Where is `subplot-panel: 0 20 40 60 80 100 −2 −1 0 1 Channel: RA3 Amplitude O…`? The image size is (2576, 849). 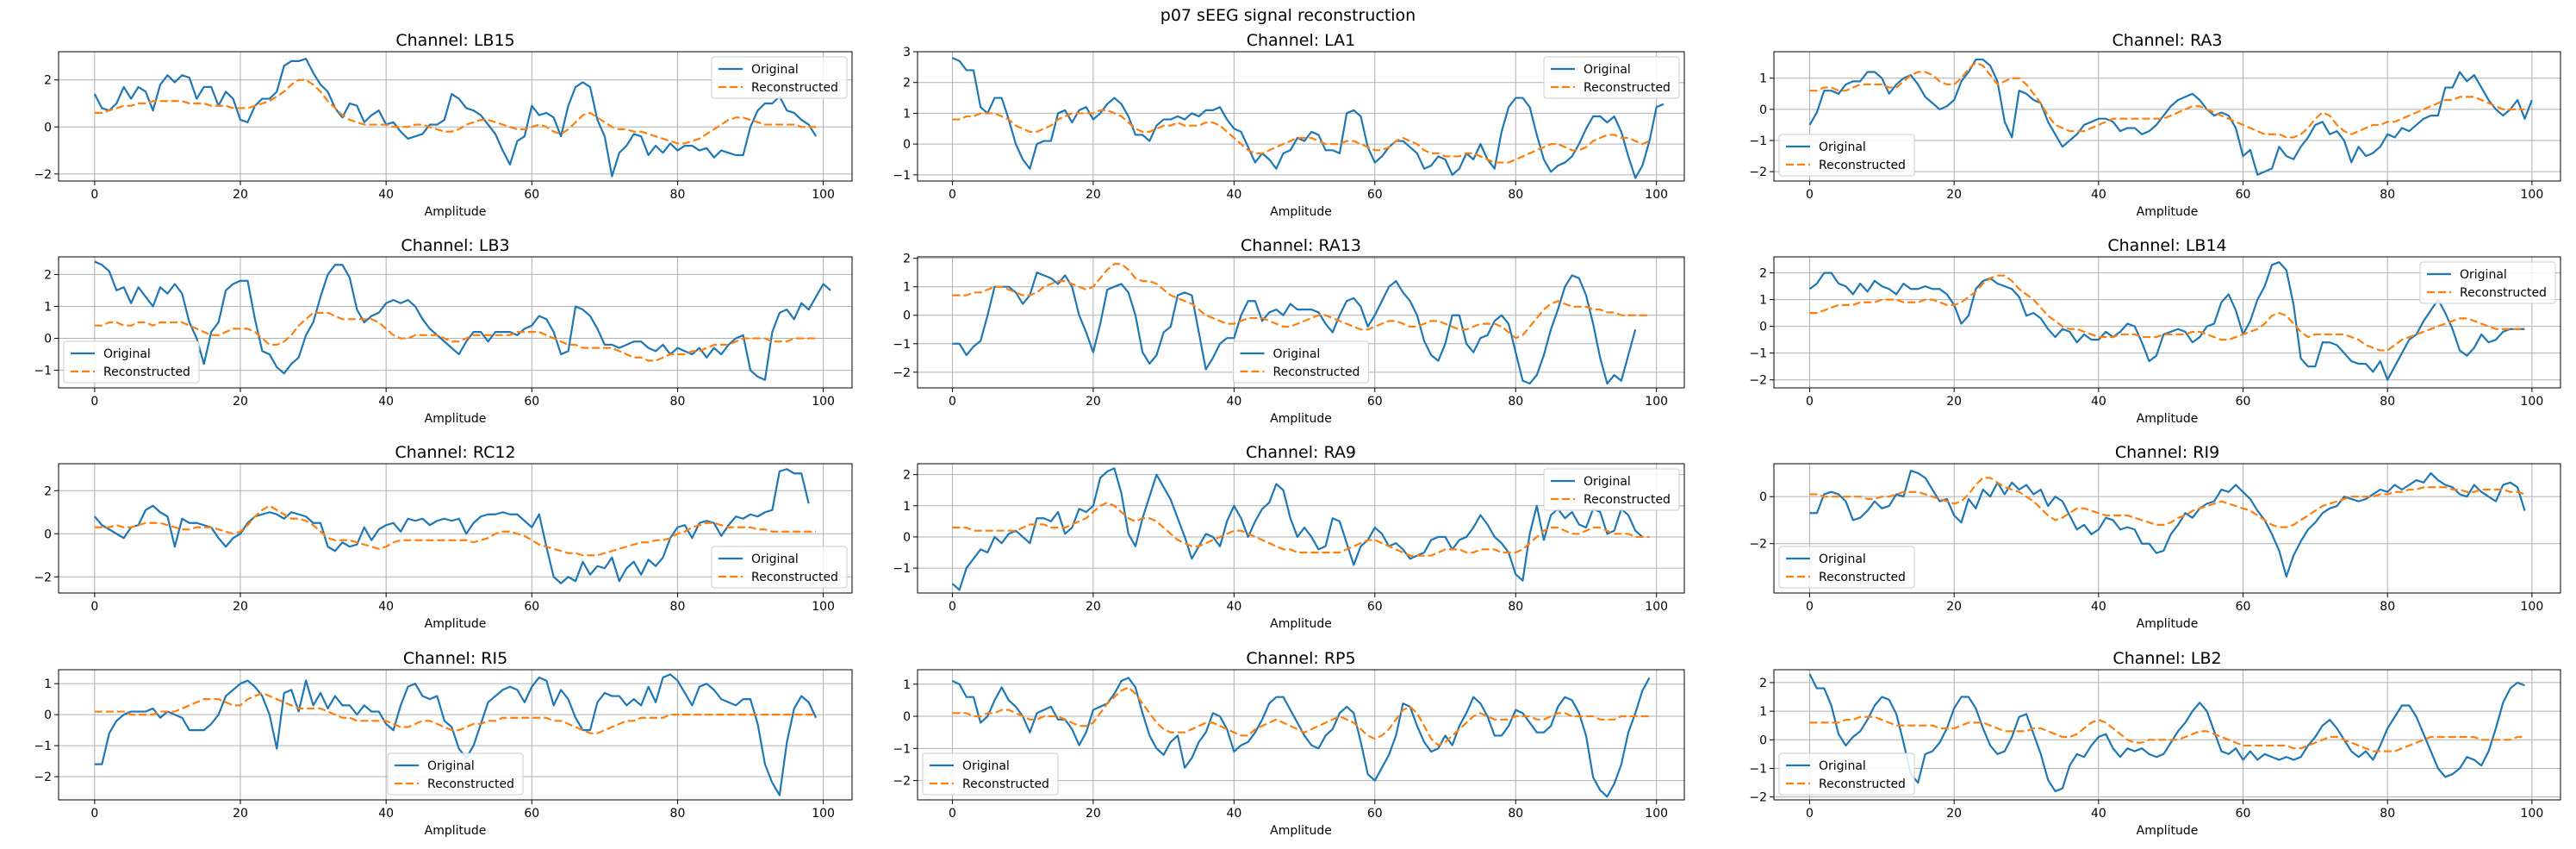 subplot-panel: 0 20 40 60 80 100 −2 −1 0 1 Channel: RA3 Amplitude O… is located at coordinates (2155, 125).